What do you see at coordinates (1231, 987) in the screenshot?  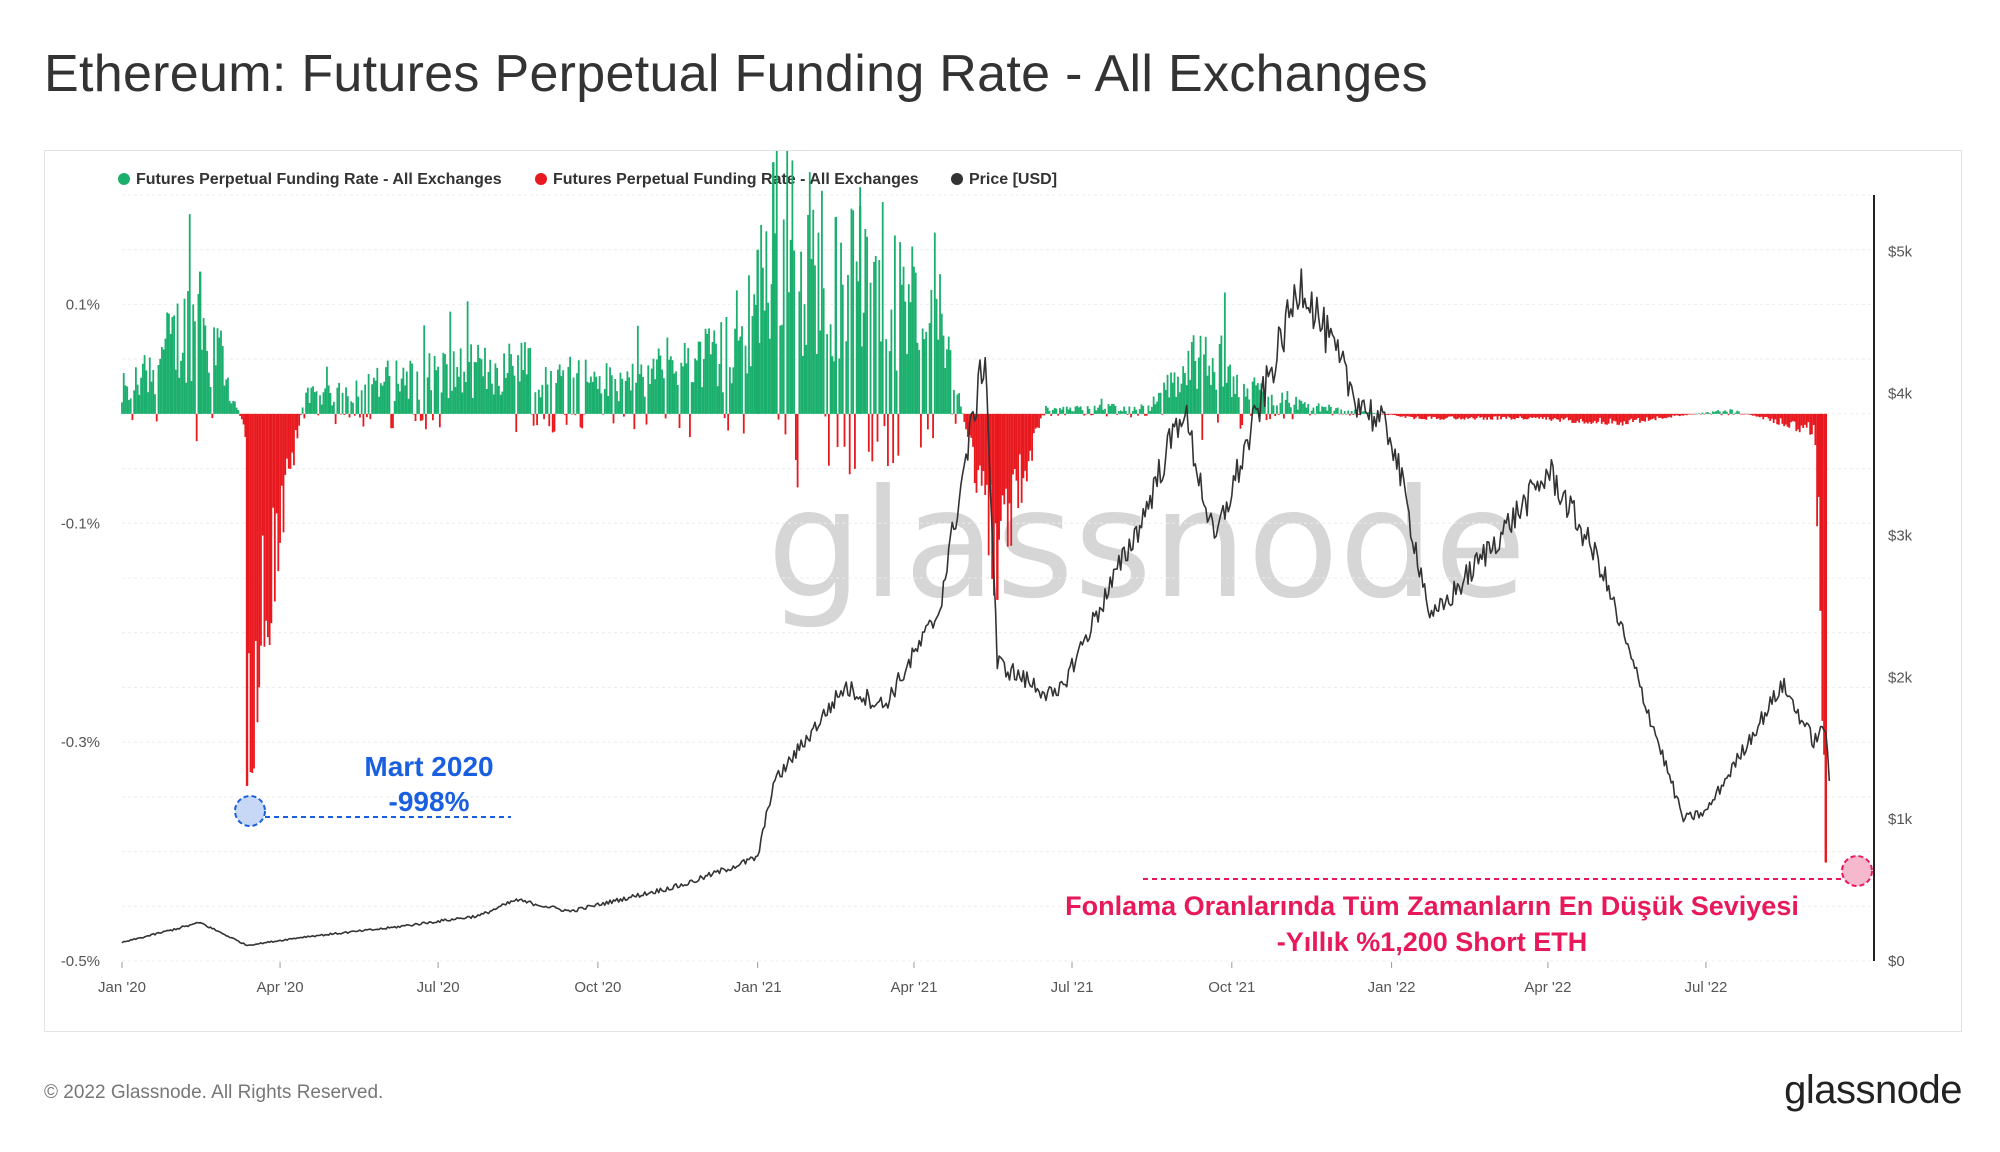 I see `x-tick-label: Oct '21` at bounding box center [1231, 987].